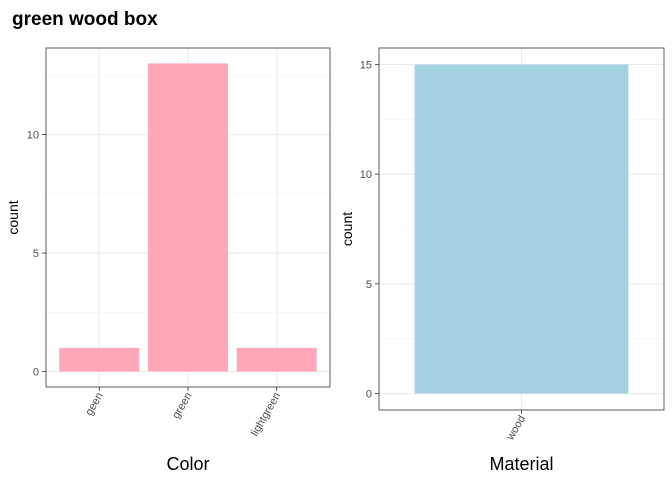  What do you see at coordinates (188, 217) in the screenshot?
I see `bar-green` at bounding box center [188, 217].